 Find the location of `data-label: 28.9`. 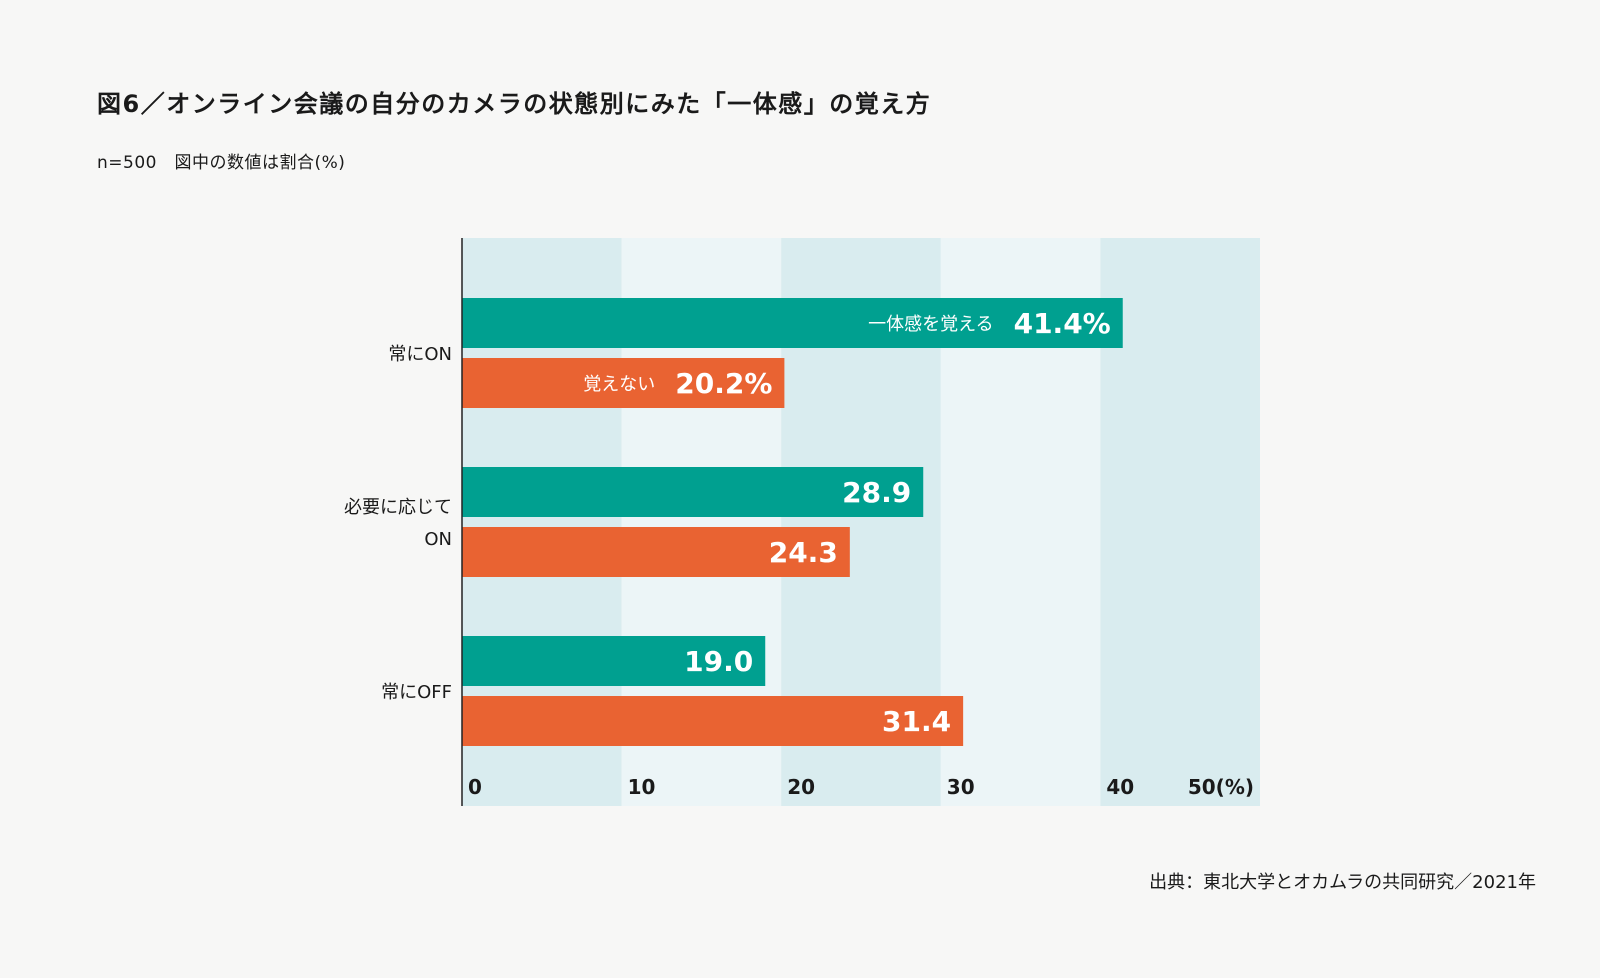

data-label: 28.9 is located at coordinates (876, 492).